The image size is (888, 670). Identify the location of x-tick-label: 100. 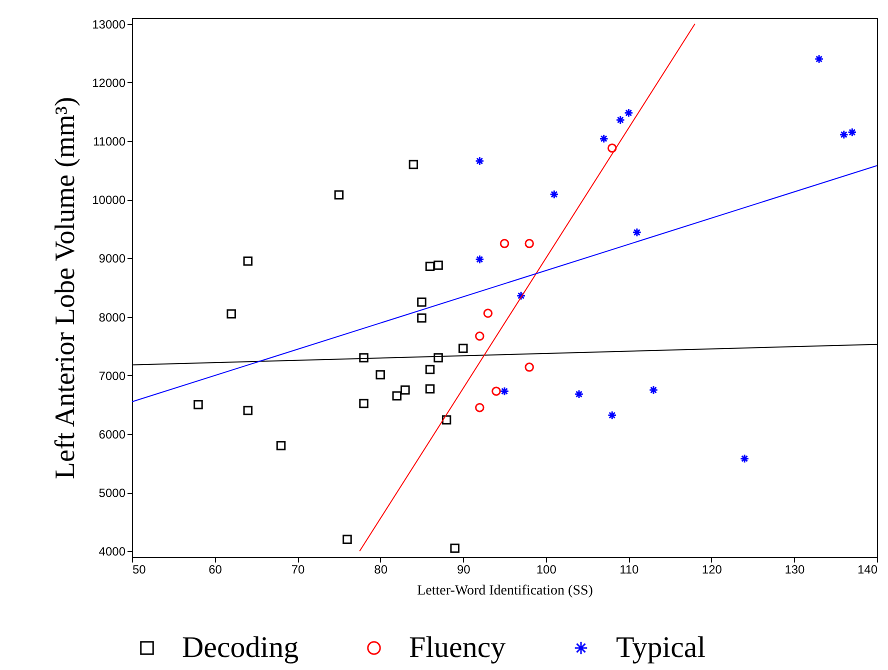
(546, 569).